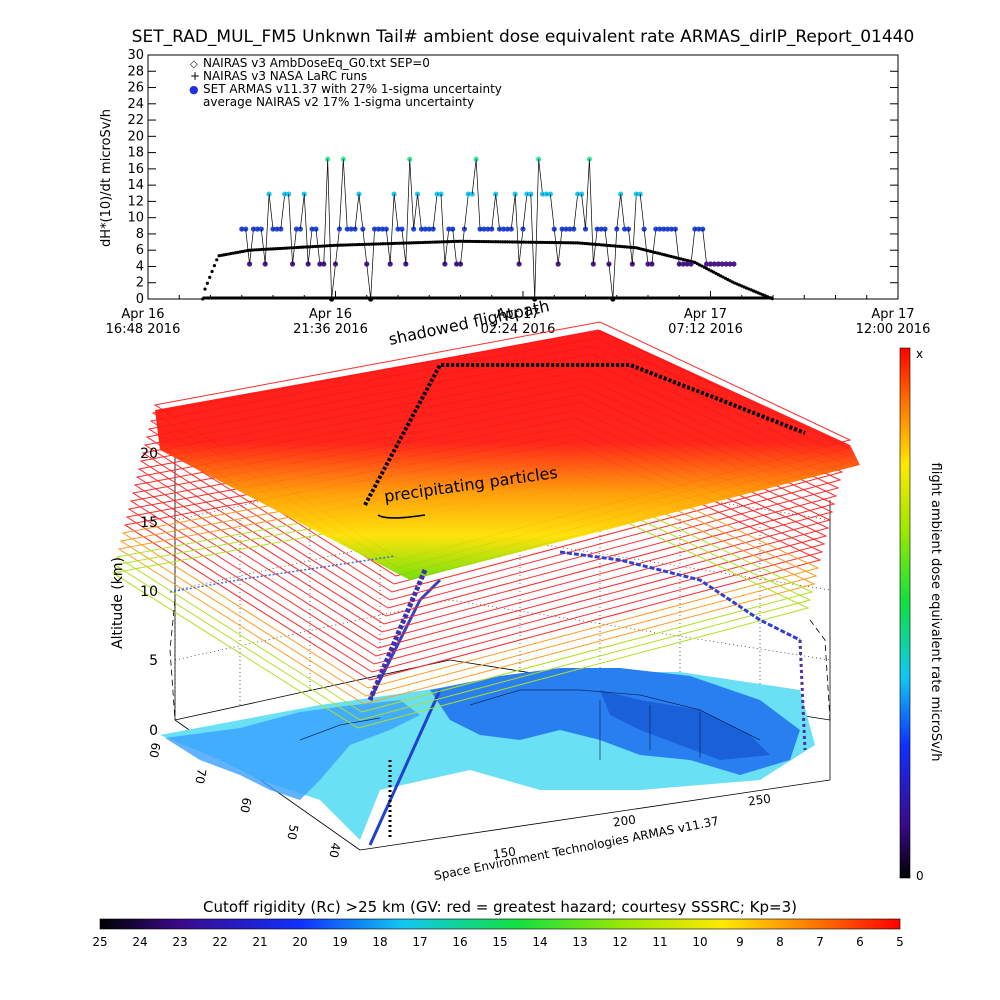 The height and width of the screenshot is (1000, 1000). I want to click on y-tick-label: 8, so click(140, 234).